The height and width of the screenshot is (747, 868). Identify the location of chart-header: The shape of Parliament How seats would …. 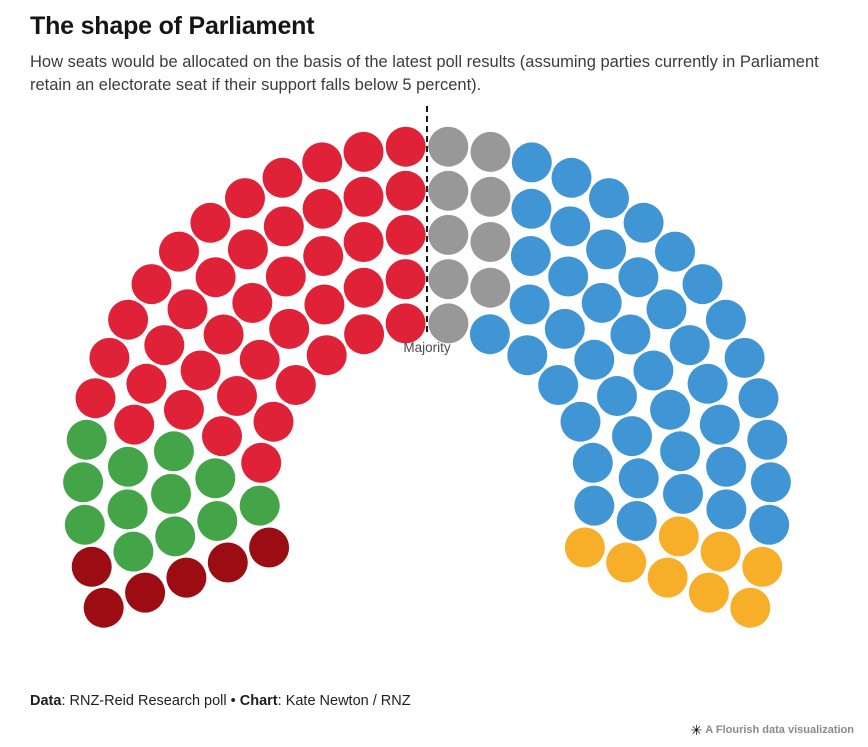
(436, 54).